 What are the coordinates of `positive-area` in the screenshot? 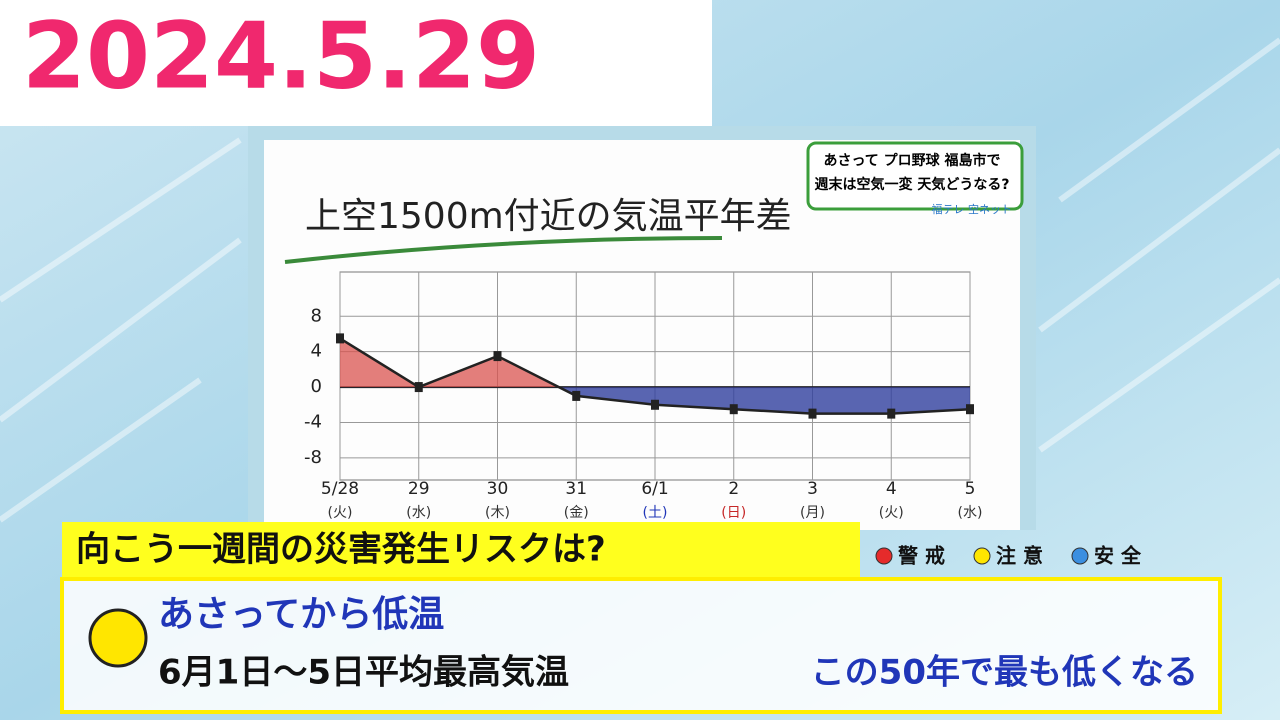 It's located at (449, 363).